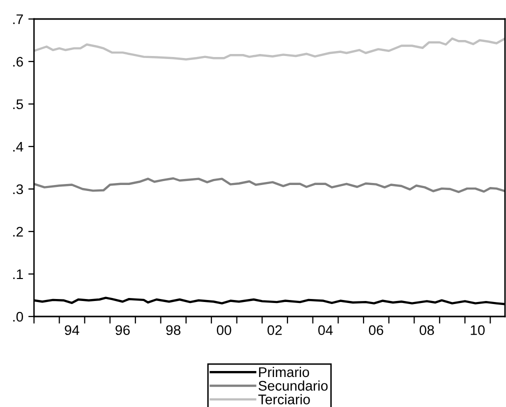  I want to click on x-tick-label: 98, so click(173, 330).